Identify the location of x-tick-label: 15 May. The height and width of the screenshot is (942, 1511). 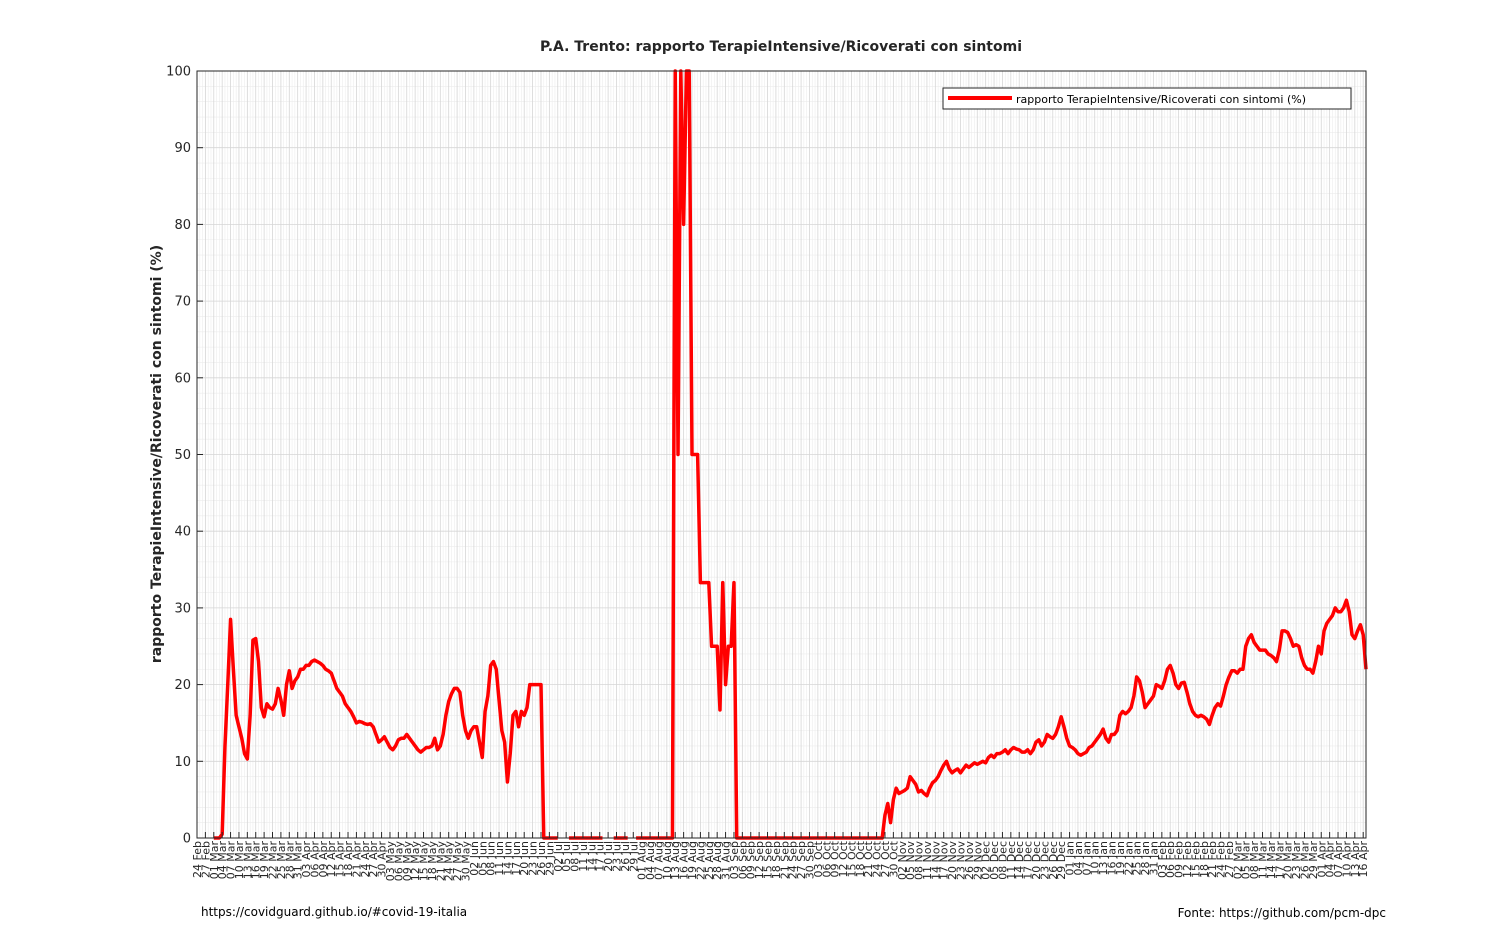
(424, 861).